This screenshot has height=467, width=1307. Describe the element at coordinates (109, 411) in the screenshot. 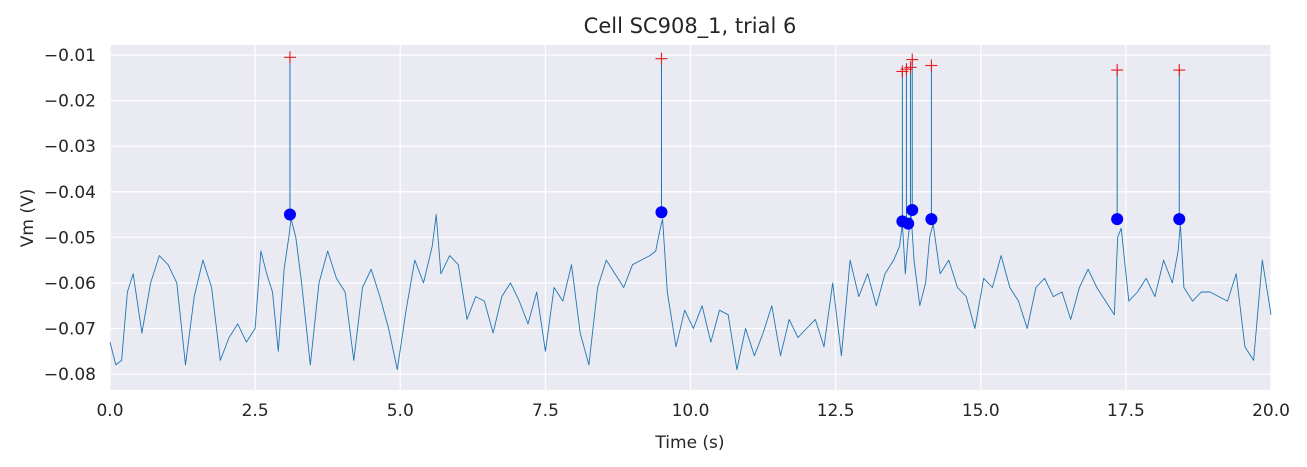

I see `x-tick-label: 0.0` at that location.